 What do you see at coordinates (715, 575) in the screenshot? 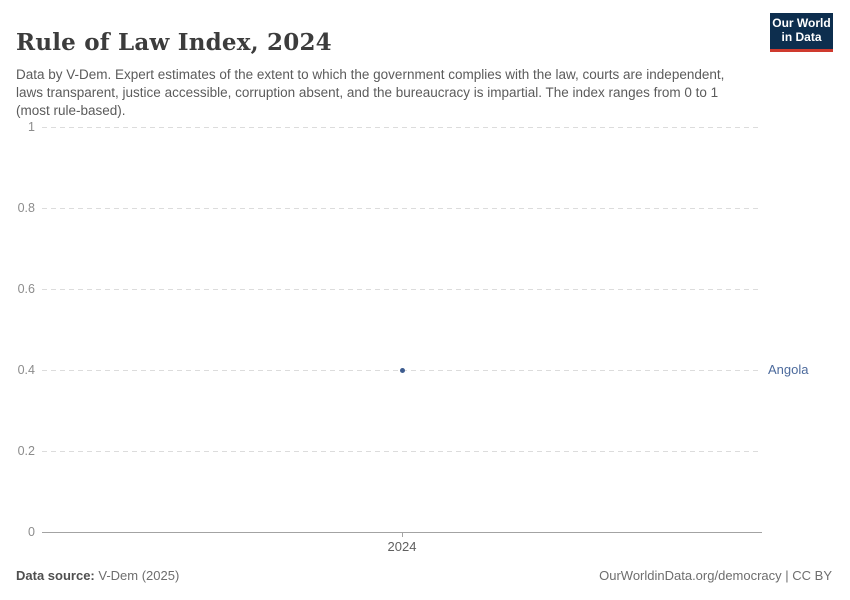
I see `footer-link: OurWorldinData.org/democracy | CC BY` at bounding box center [715, 575].